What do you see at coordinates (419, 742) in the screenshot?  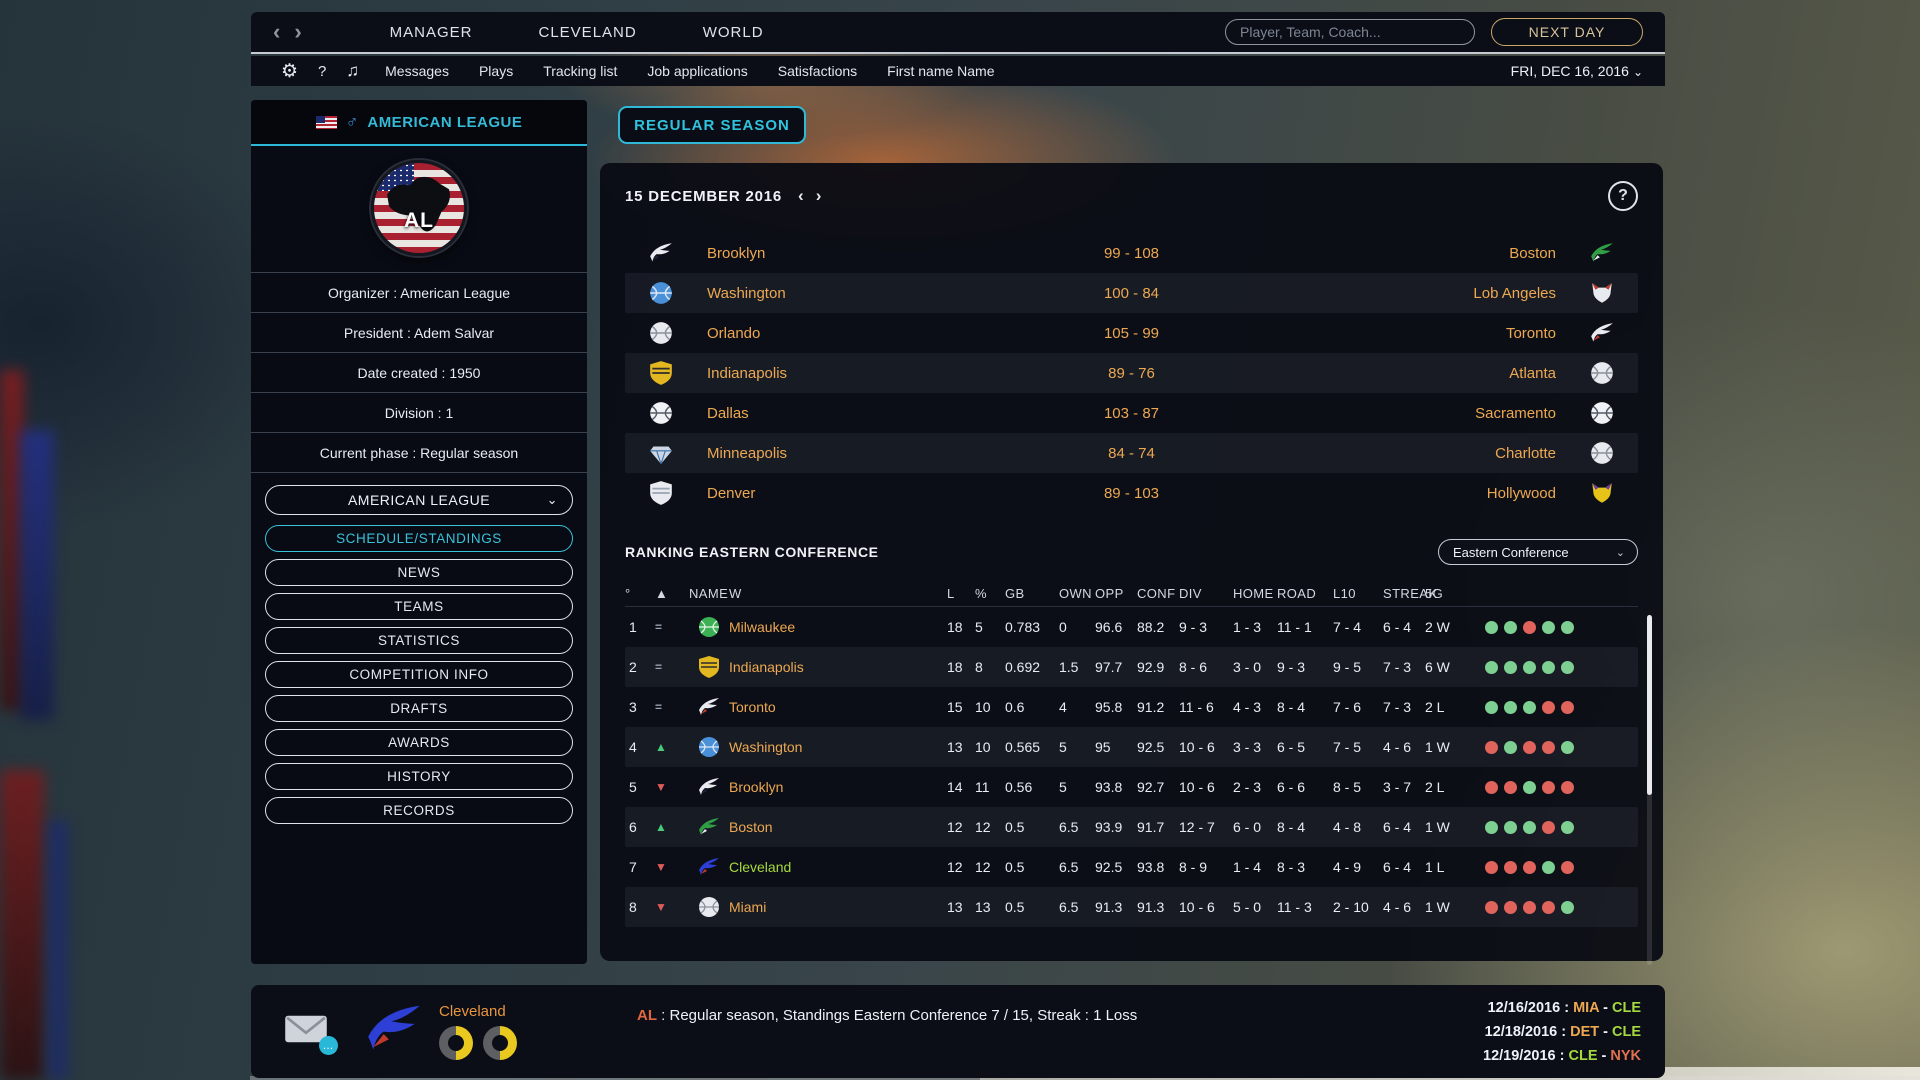 I see `sidebar-item-awards: AWARDS` at bounding box center [419, 742].